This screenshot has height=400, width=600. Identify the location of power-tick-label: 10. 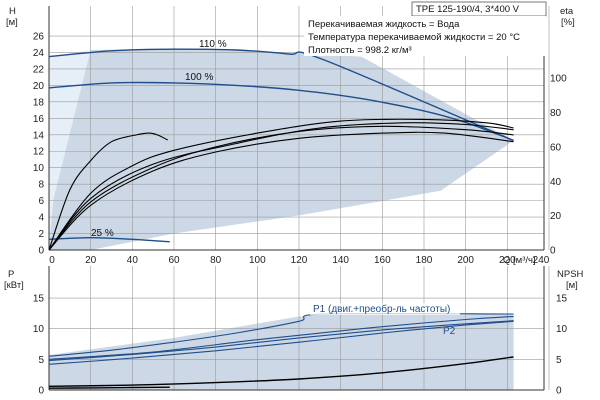
(39, 329).